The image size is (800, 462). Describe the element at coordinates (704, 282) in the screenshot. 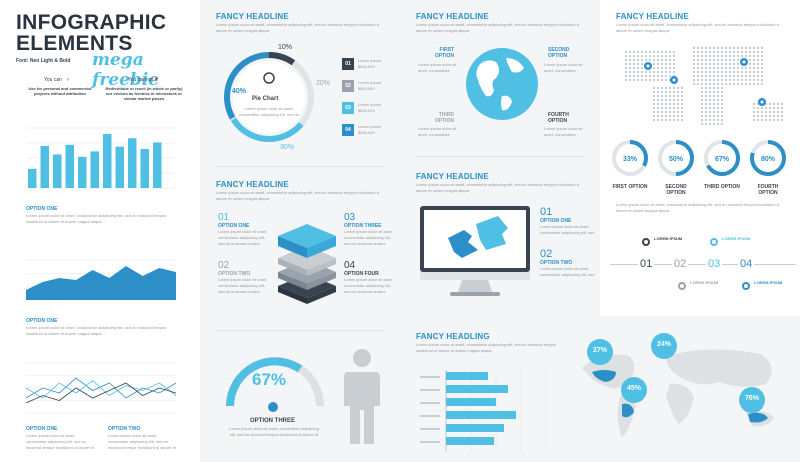

I see `timeline-lorem-3: LOREM IPSUM` at that location.